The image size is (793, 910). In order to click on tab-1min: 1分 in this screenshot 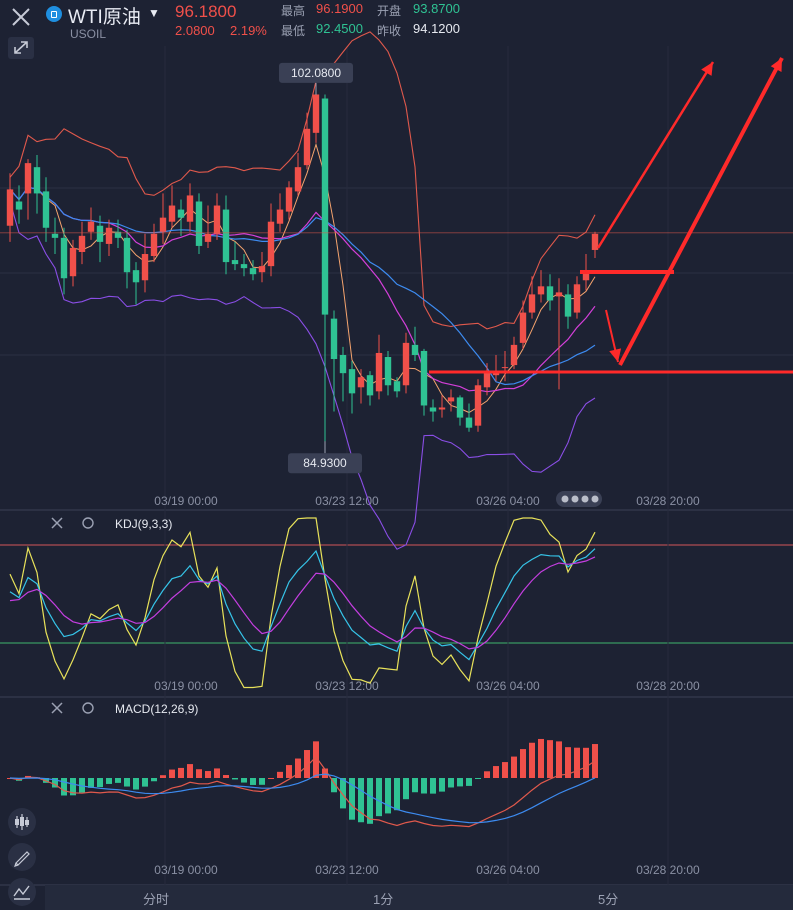, I will do `click(383, 899)`.